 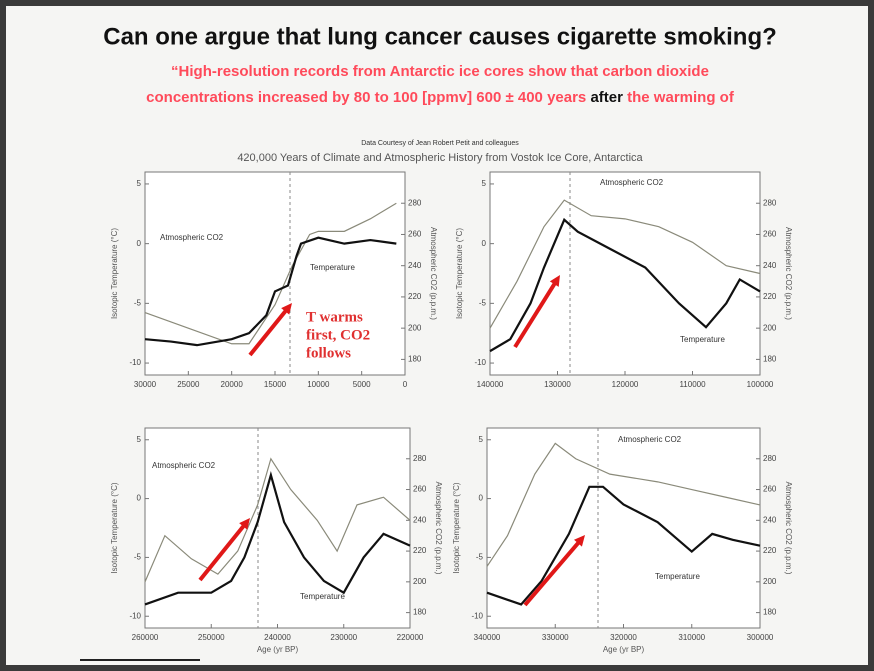 I want to click on x-tick-label: 230000, so click(x=343, y=637).